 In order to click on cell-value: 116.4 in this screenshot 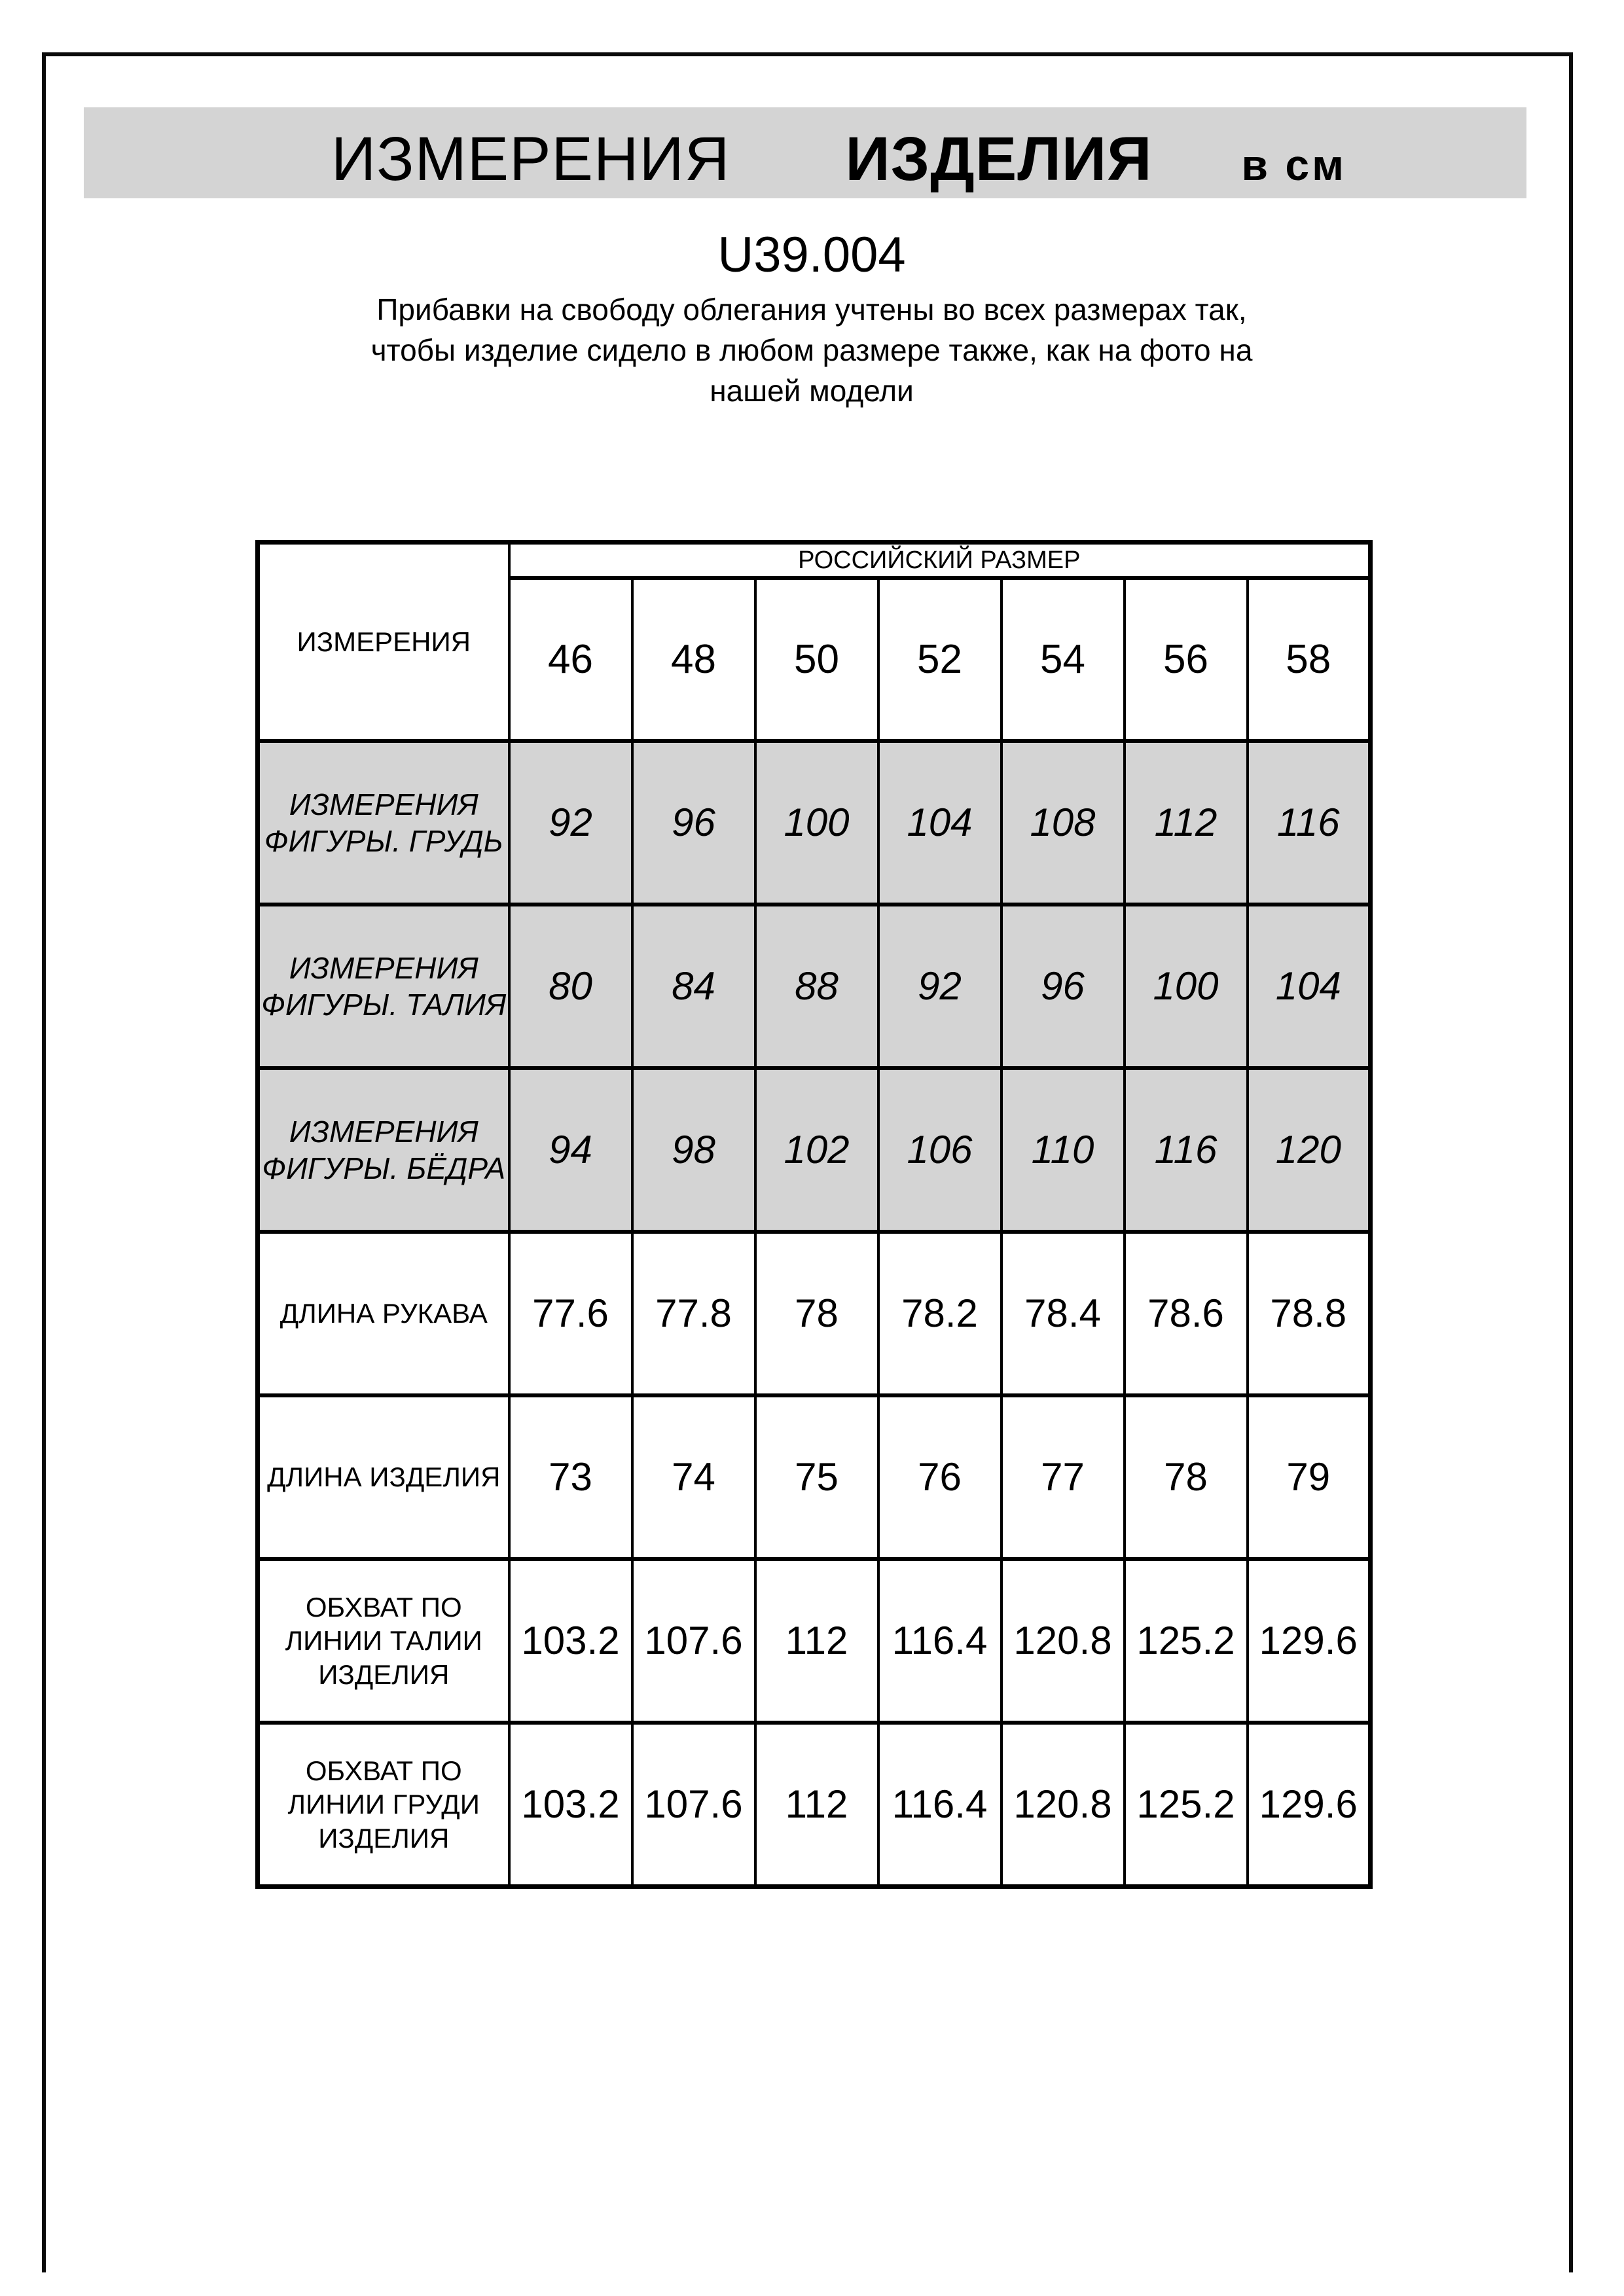, I will do `click(940, 1640)`.